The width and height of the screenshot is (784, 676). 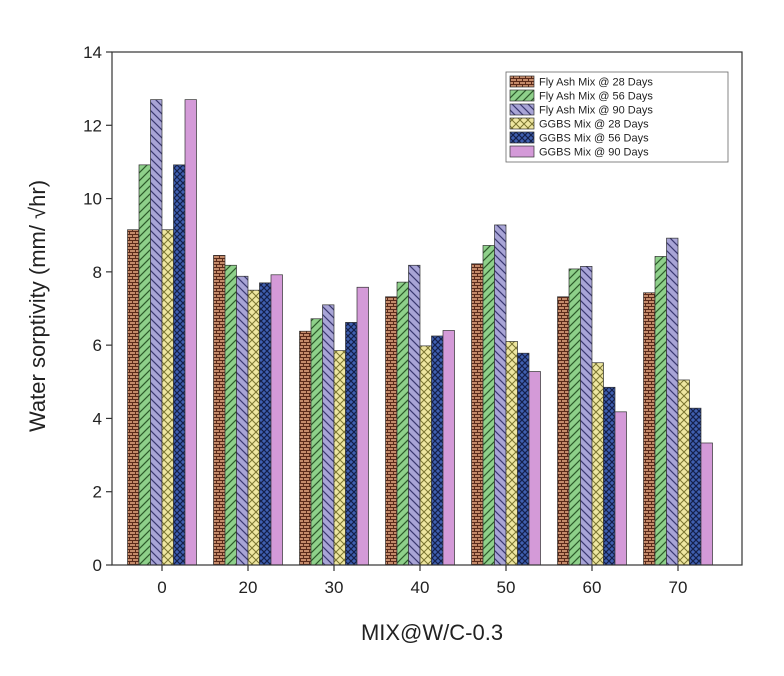 I want to click on x-tick-label: 40, so click(x=420, y=587).